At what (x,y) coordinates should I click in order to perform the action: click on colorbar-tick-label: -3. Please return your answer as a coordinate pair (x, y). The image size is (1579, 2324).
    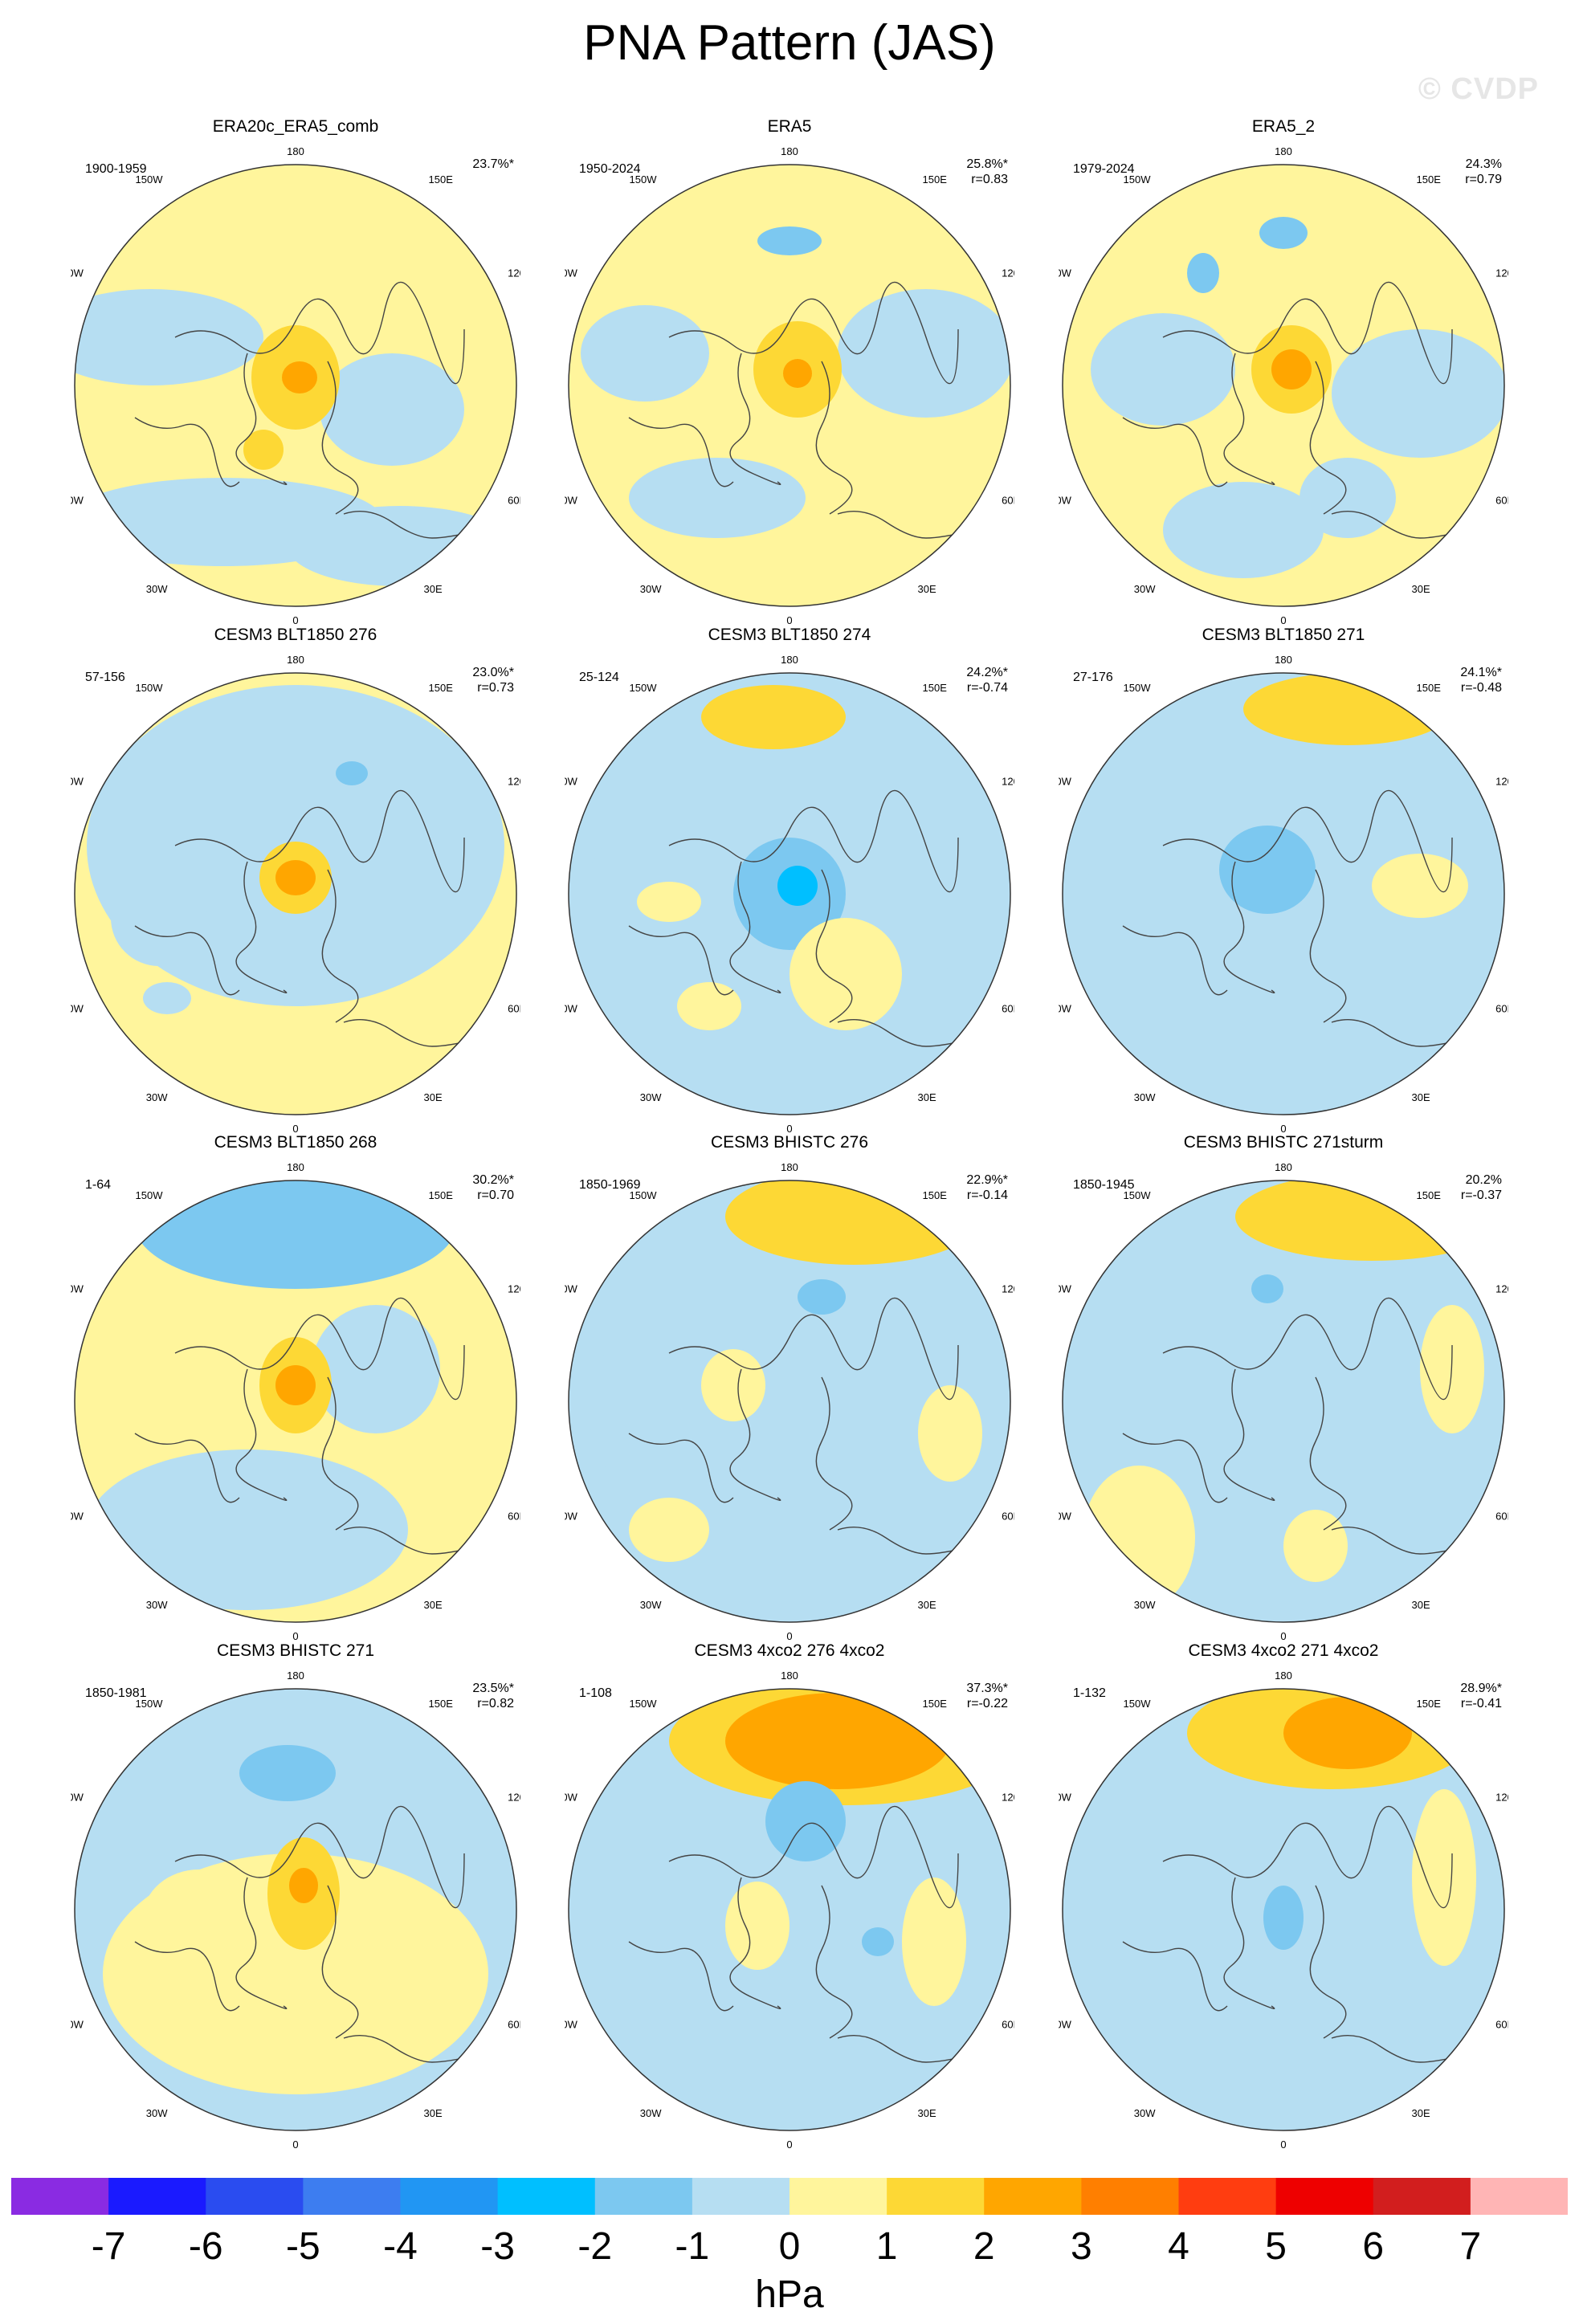
    Looking at the image, I should click on (497, 2247).